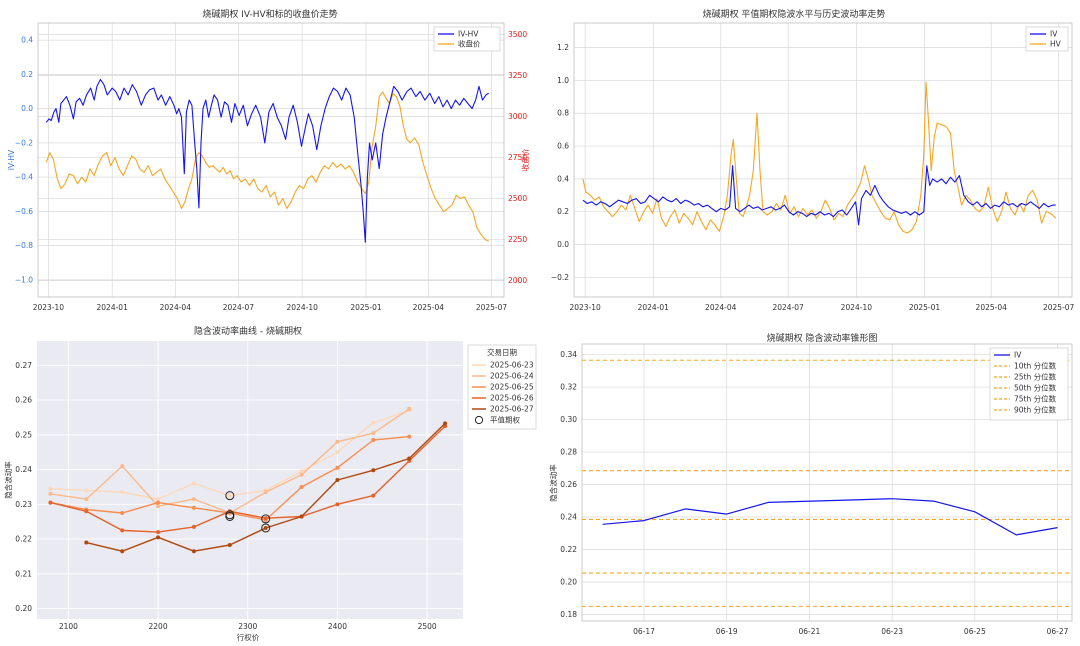 This screenshot has width=1080, height=646. Describe the element at coordinates (505, 420) in the screenshot. I see `chart-c-legend-atm-label: 平值期权` at that location.